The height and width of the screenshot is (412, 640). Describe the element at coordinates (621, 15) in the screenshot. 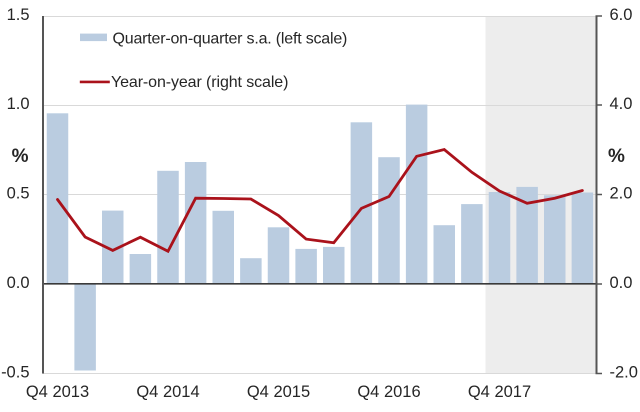

I see `svg-text: 6.0` at that location.